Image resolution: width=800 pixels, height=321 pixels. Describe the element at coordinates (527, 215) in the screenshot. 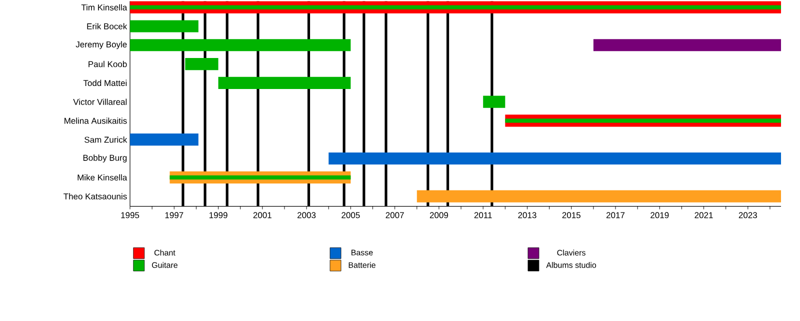

I see `x-tick-label: 2013` at that location.